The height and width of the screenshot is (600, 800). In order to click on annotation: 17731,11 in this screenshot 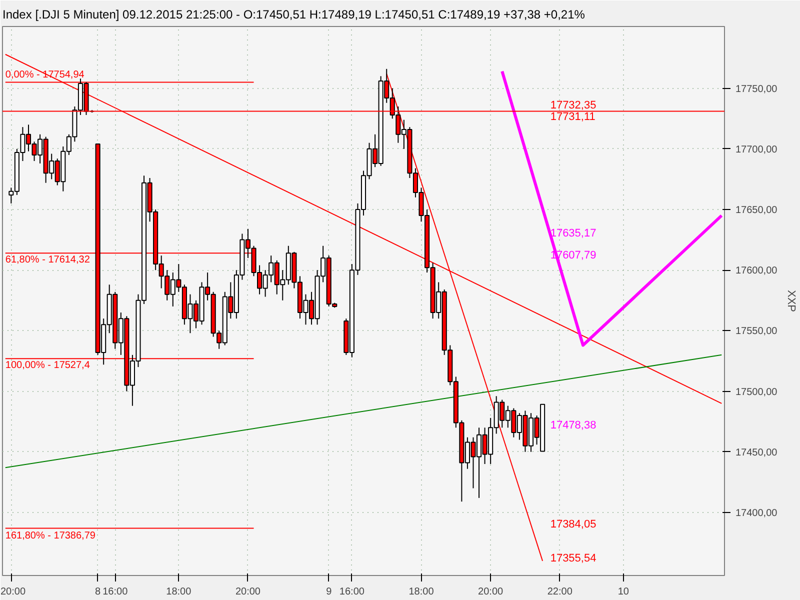, I will do `click(573, 117)`.